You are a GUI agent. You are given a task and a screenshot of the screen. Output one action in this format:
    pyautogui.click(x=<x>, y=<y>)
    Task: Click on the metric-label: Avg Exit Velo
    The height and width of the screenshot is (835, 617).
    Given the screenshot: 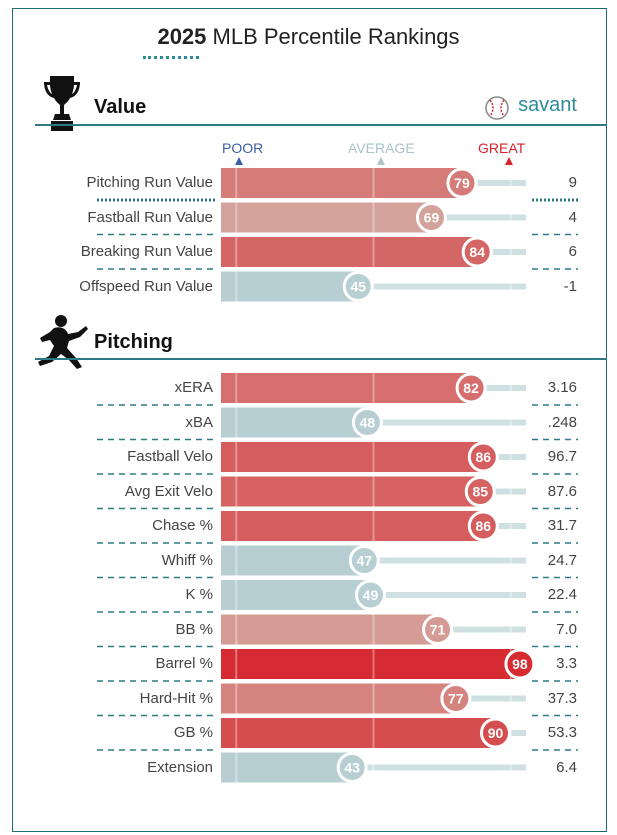 What is the action you would take?
    pyautogui.click(x=168, y=491)
    